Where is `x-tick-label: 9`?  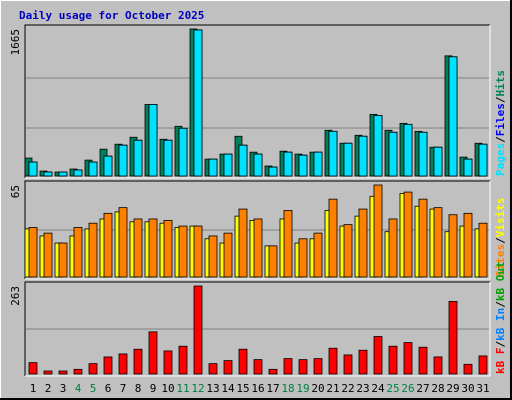 x-tick-label: 9 is located at coordinates (153, 388).